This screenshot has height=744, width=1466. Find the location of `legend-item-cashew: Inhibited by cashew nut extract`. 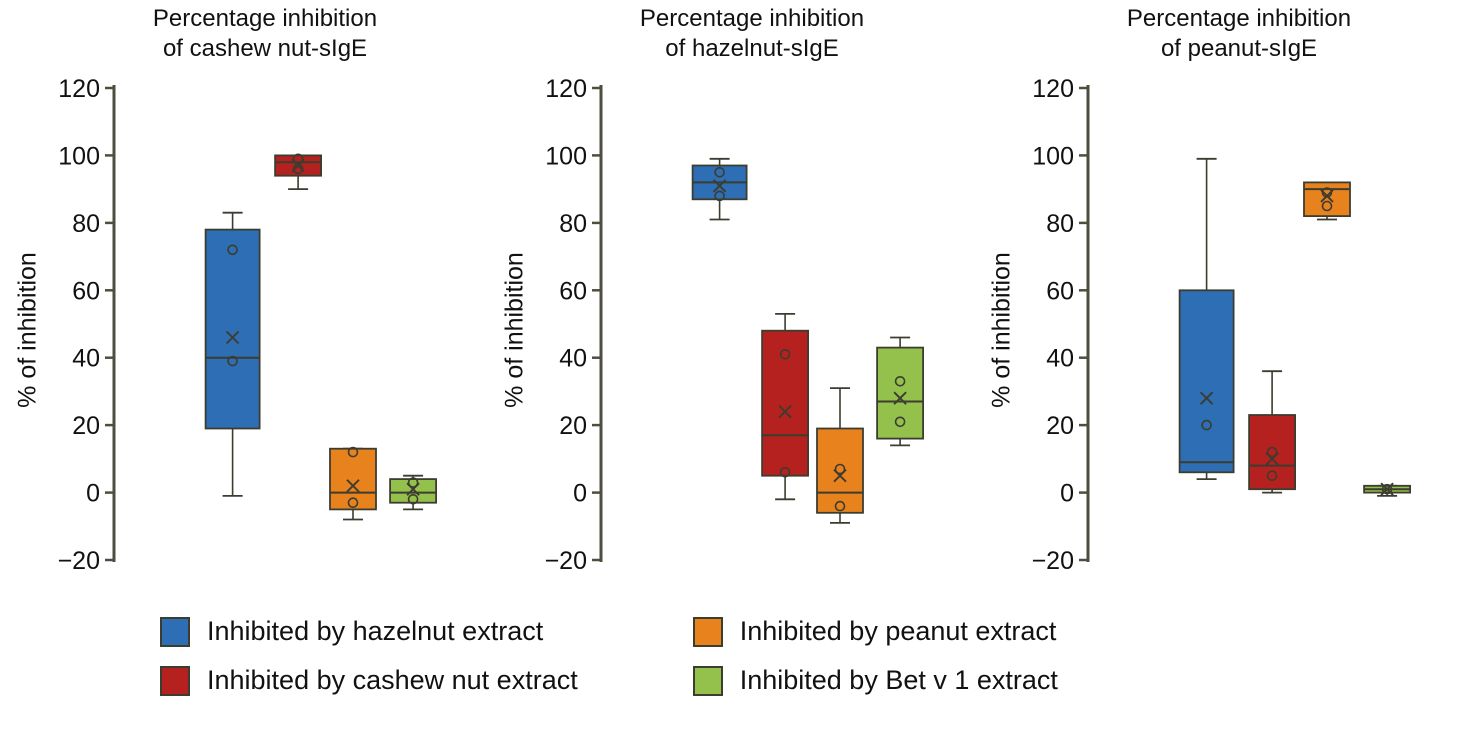

legend-item-cashew: Inhibited by cashew nut extract is located at coordinates (369, 680).